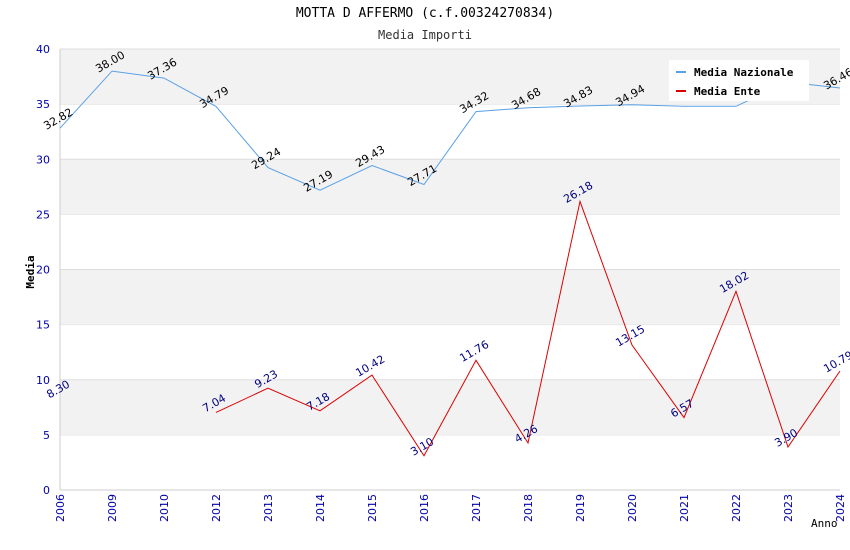 Image resolution: width=850 pixels, height=550 pixels. I want to click on x-tick-label: 2017, so click(476, 508).